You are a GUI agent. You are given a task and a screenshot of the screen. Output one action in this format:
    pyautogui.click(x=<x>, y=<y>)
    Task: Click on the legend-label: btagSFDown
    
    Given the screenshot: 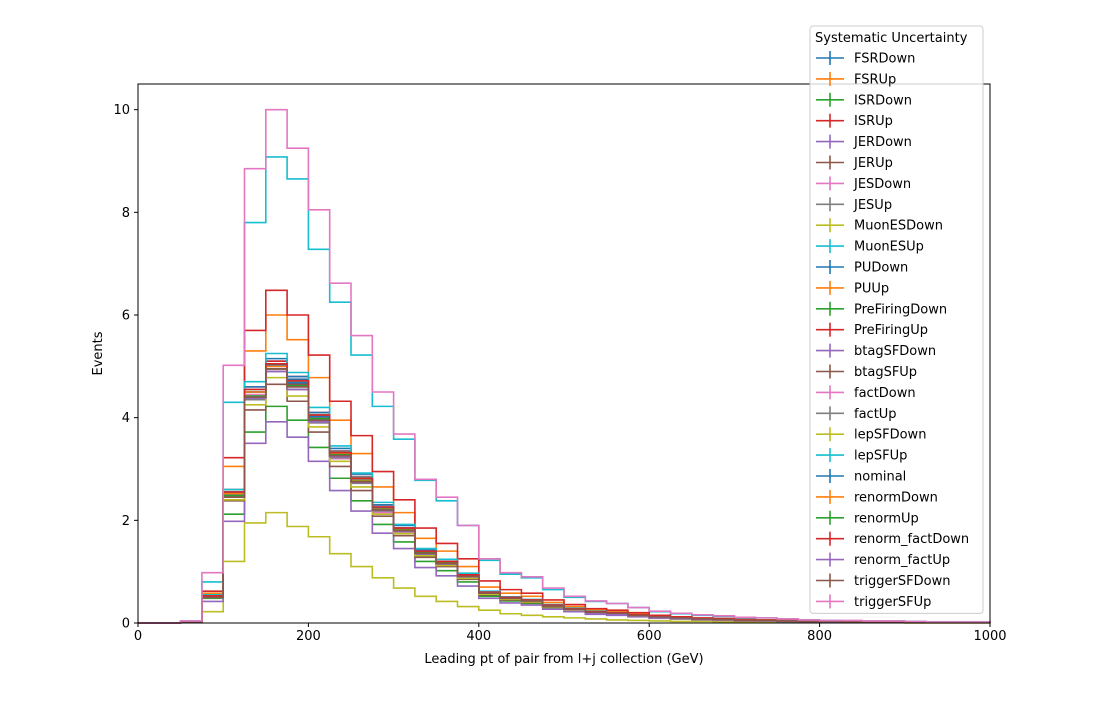 What is the action you would take?
    pyautogui.click(x=895, y=351)
    